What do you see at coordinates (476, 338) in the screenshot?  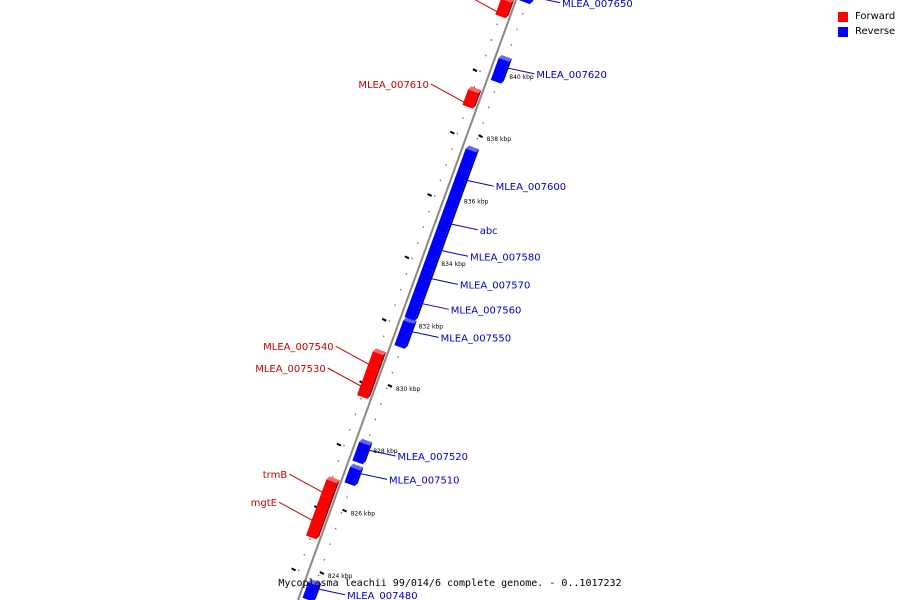 I see `gene-label: MLEA_007550` at bounding box center [476, 338].